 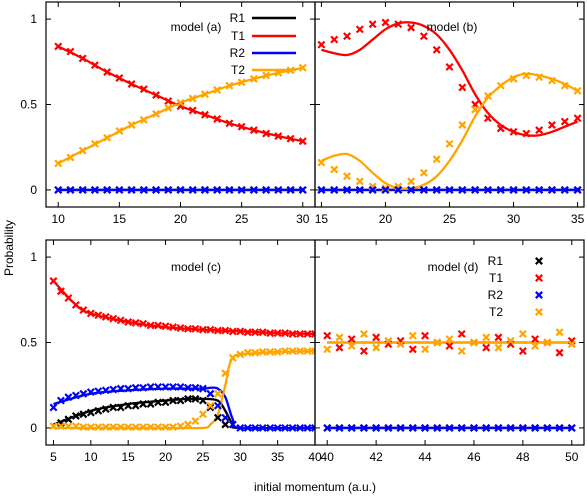 I want to click on x-tick-label: 20, so click(x=386, y=219).